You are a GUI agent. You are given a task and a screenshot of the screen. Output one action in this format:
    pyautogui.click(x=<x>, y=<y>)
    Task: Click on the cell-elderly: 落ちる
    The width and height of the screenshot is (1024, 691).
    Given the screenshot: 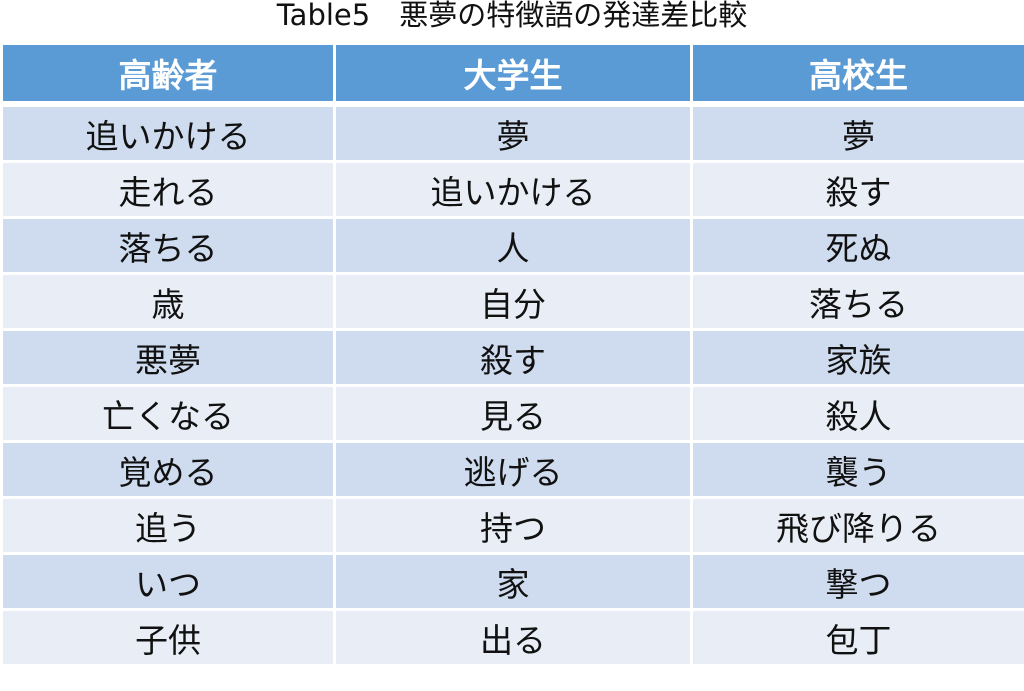 What is the action you would take?
    pyautogui.click(x=168, y=245)
    